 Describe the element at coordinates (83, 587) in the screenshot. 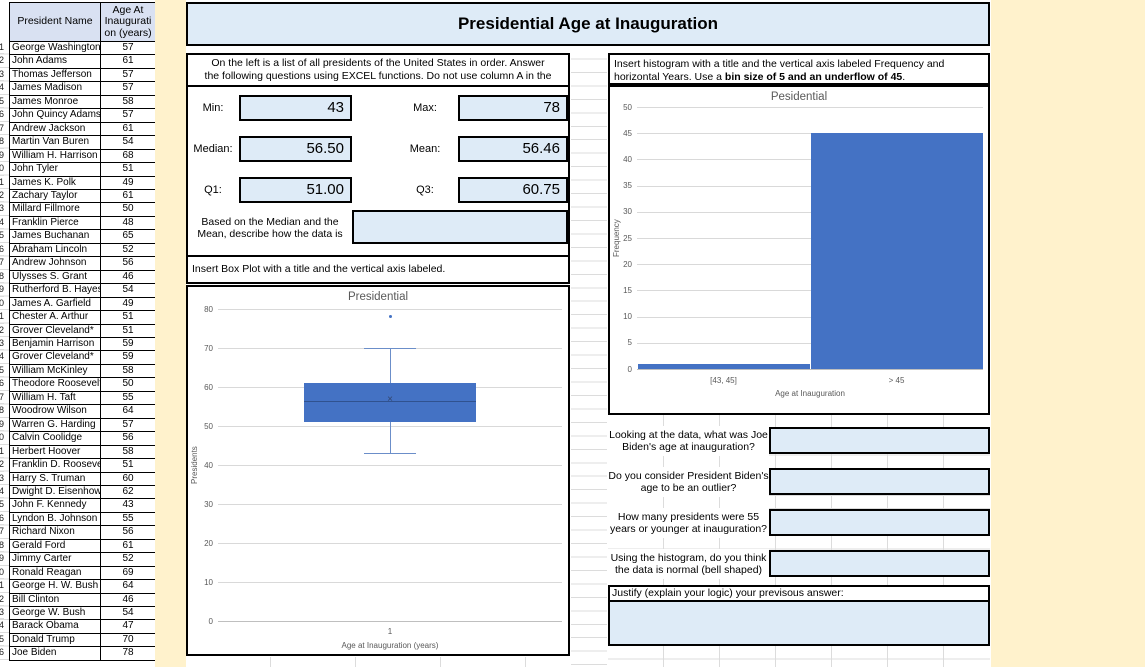

I see `table-row: George H. W. Bush 64` at that location.